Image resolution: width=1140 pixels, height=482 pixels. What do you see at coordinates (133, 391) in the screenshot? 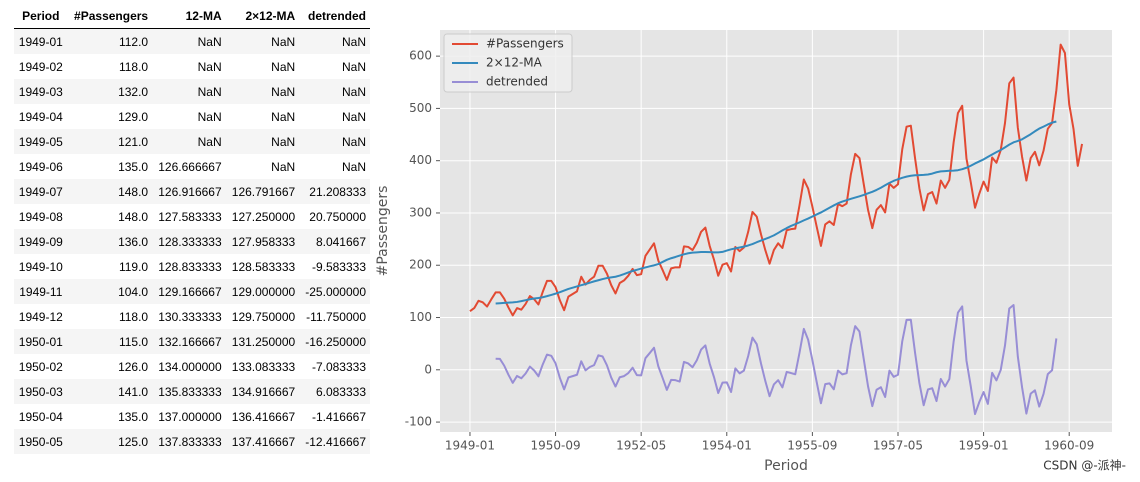
I see `table-cell: 141.0` at bounding box center [133, 391].